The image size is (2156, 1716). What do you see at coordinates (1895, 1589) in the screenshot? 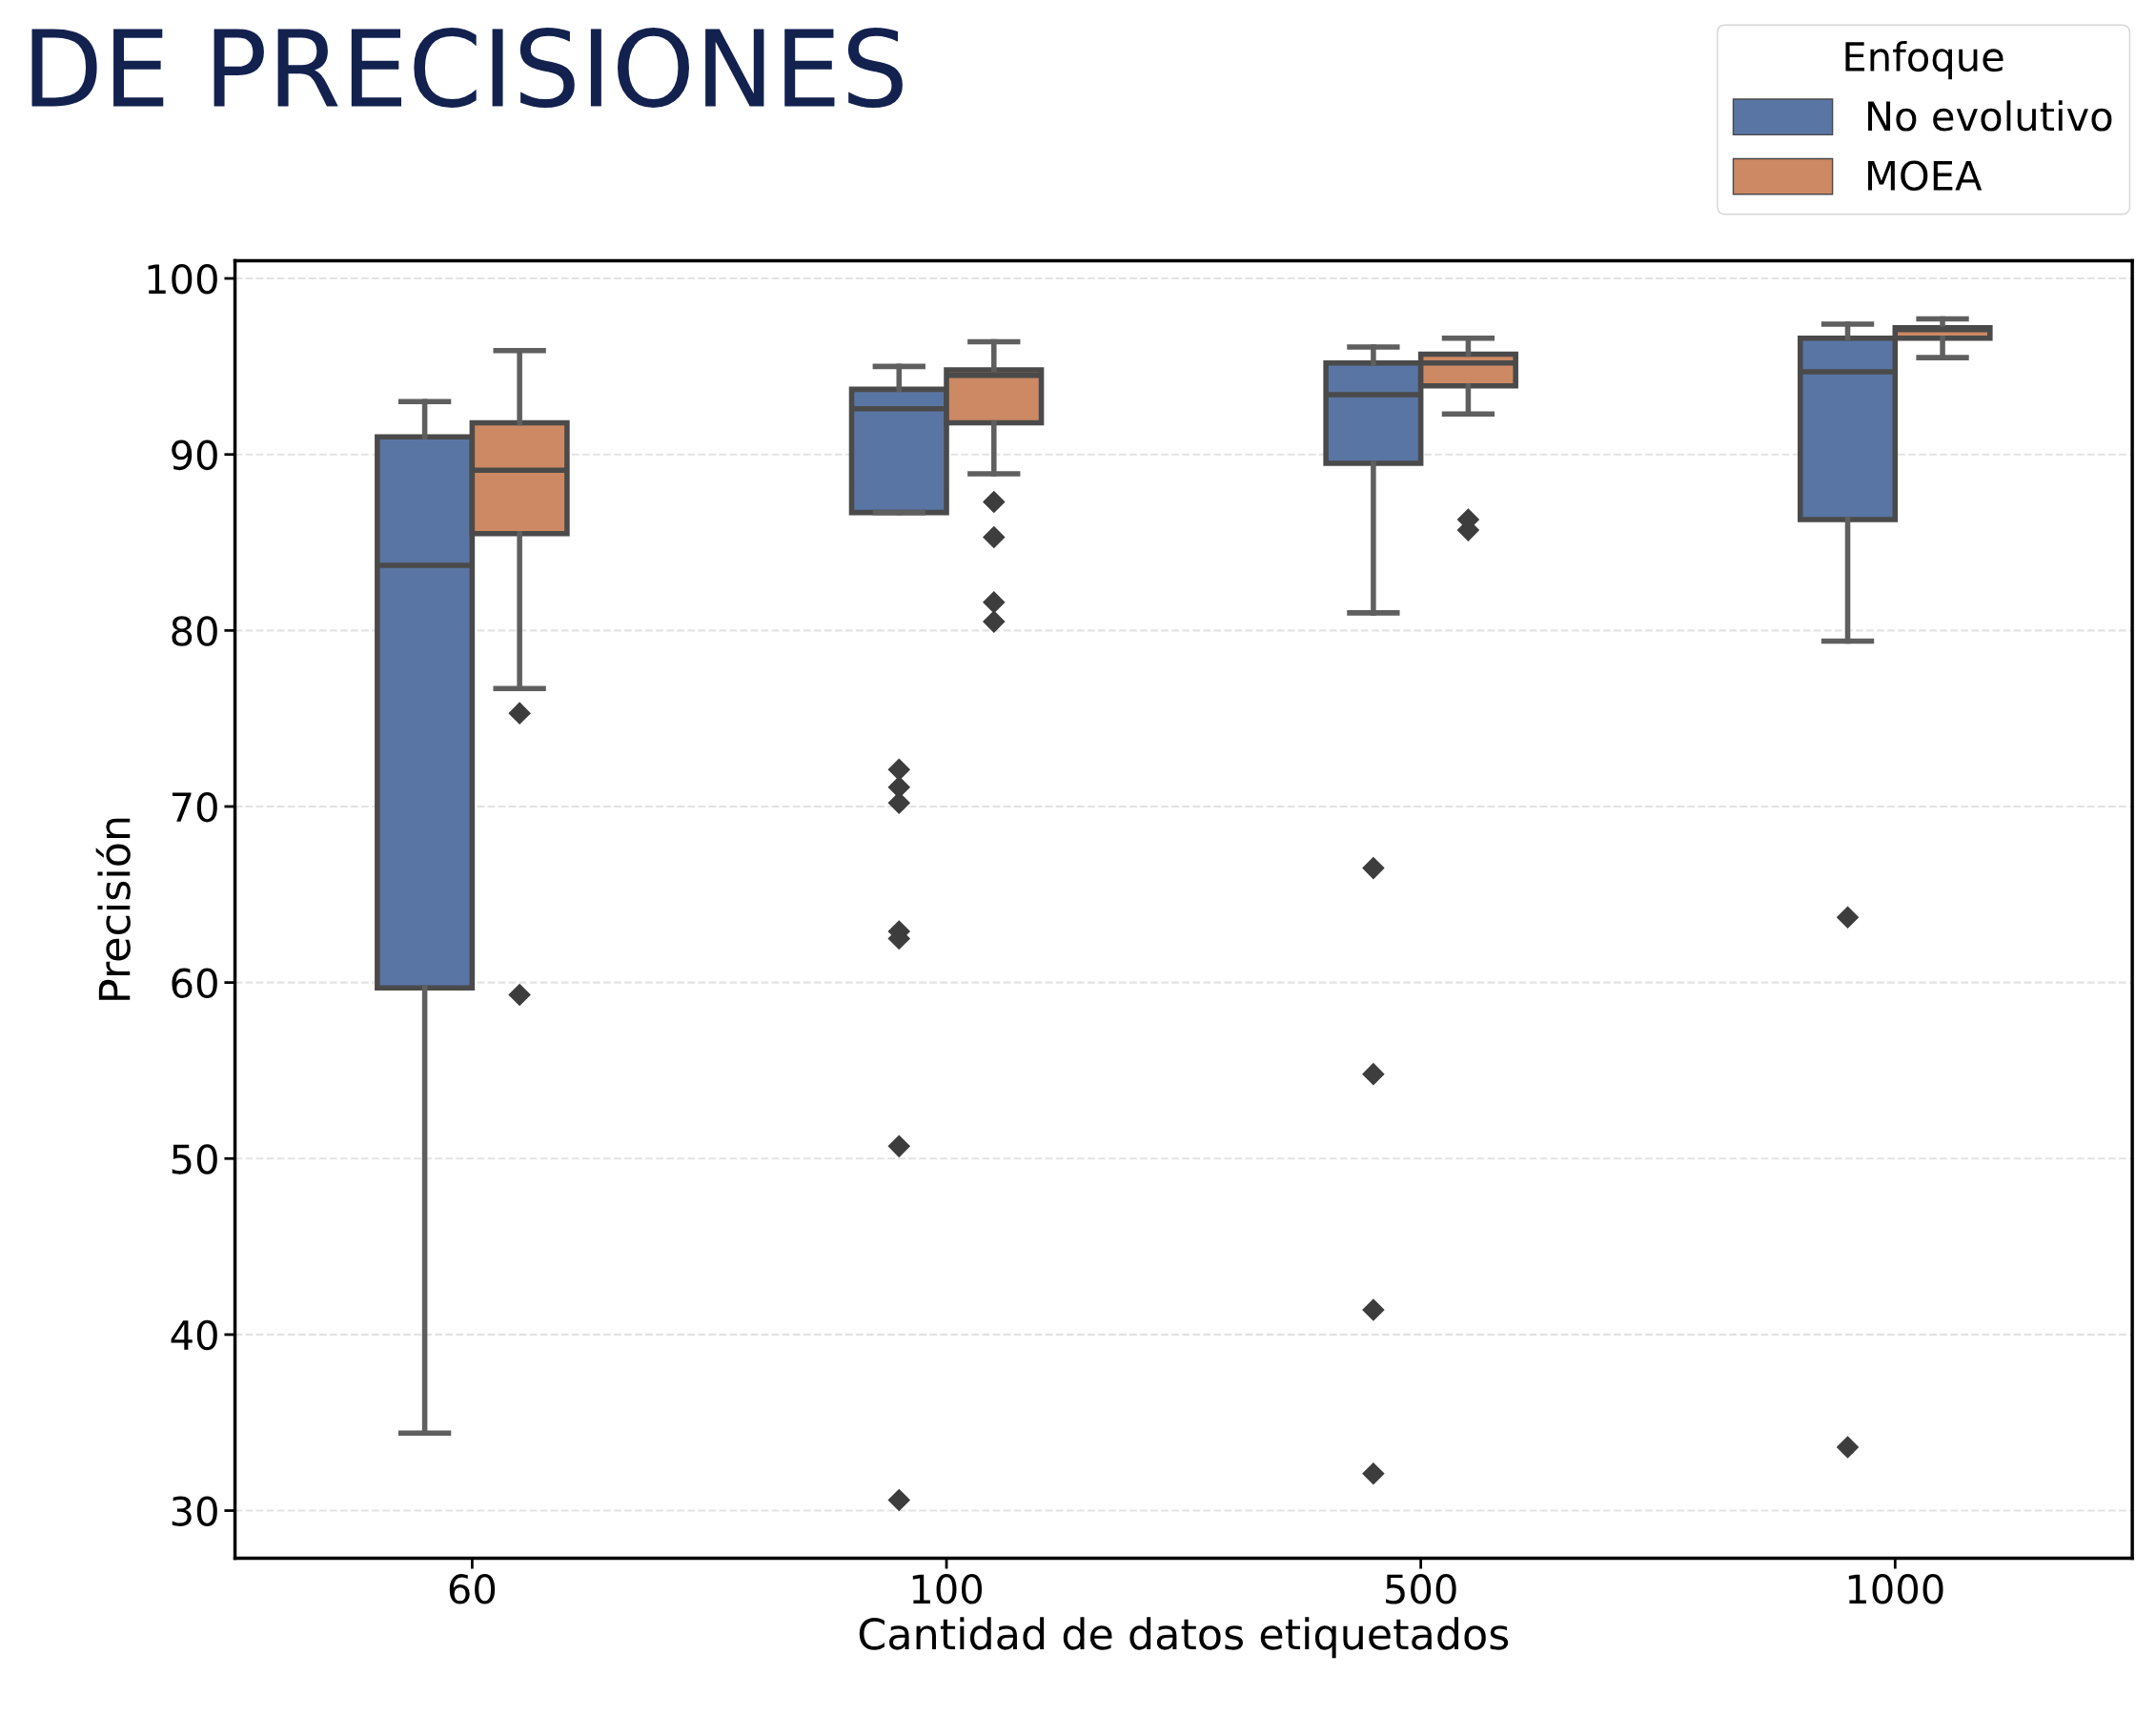
I see `x-tick-label: 1000` at bounding box center [1895, 1589].